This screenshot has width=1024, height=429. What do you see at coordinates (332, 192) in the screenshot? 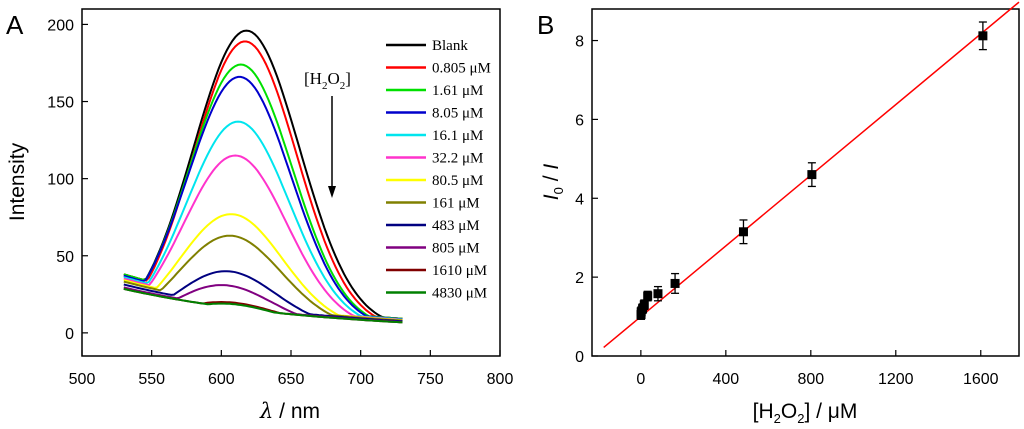
I see `annotation-arrow-head` at bounding box center [332, 192].